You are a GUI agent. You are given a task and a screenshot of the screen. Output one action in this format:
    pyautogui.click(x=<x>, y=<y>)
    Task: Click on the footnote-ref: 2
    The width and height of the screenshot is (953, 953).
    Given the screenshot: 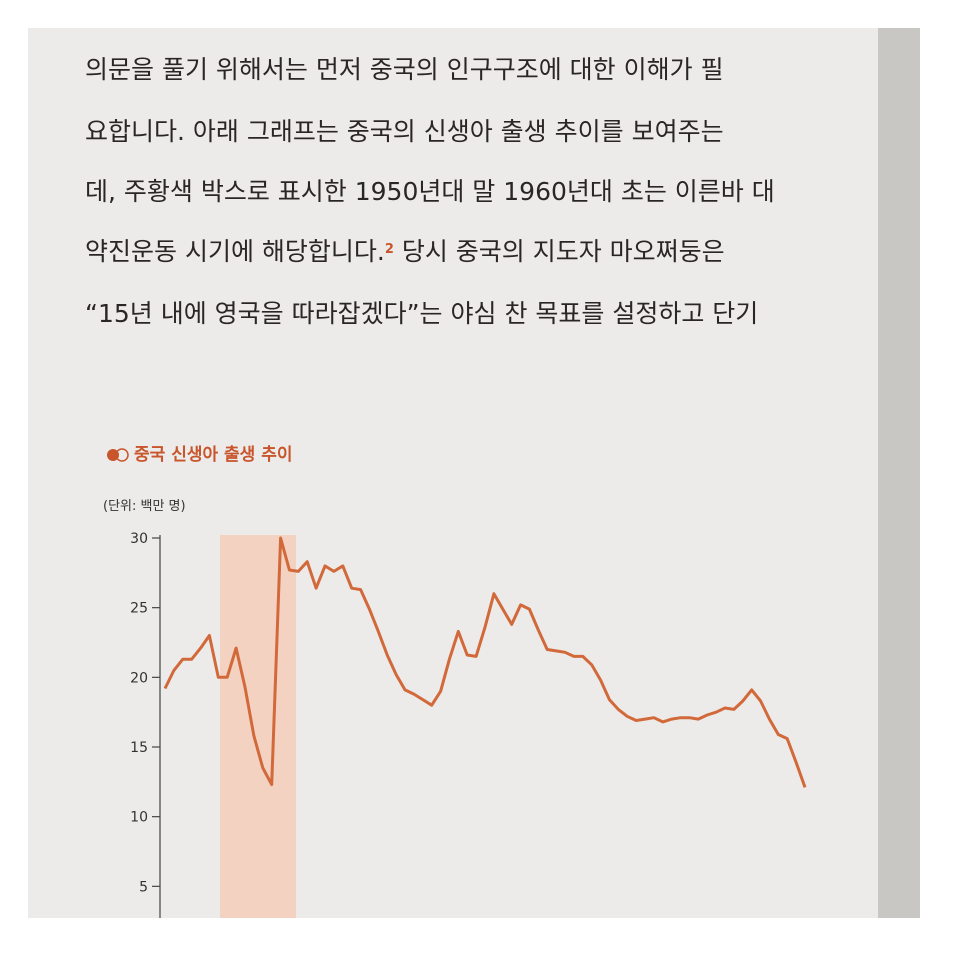 What is the action you would take?
    pyautogui.click(x=389, y=249)
    